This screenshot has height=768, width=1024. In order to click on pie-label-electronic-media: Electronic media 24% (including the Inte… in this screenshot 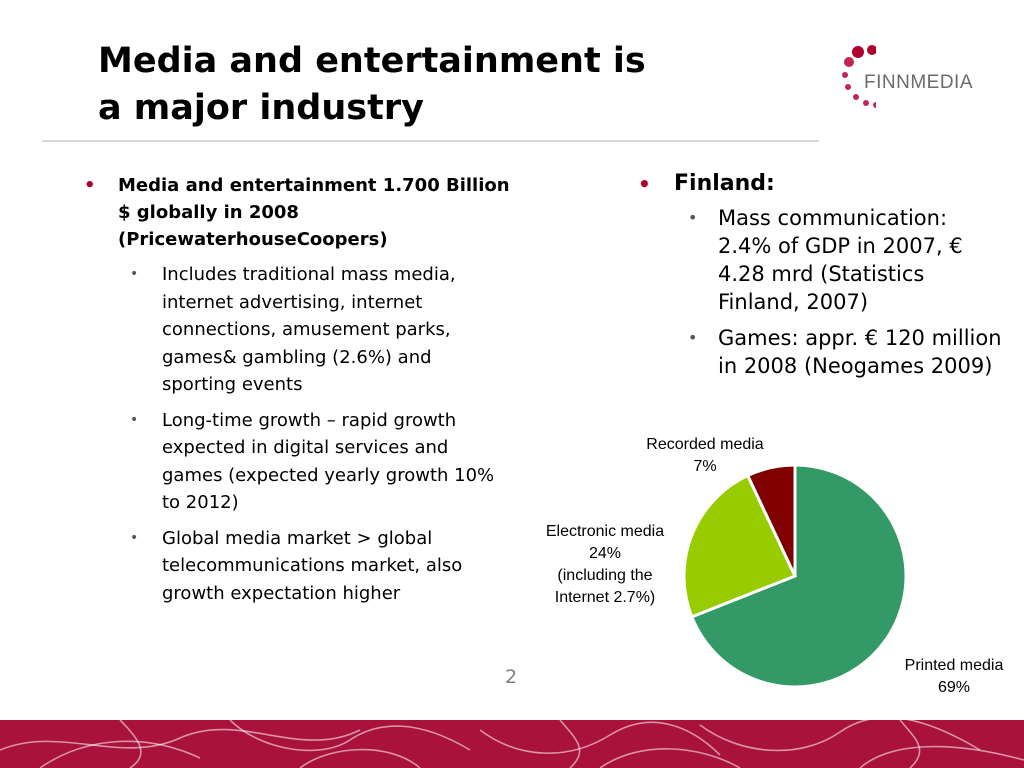, I will do `click(605, 565)`.